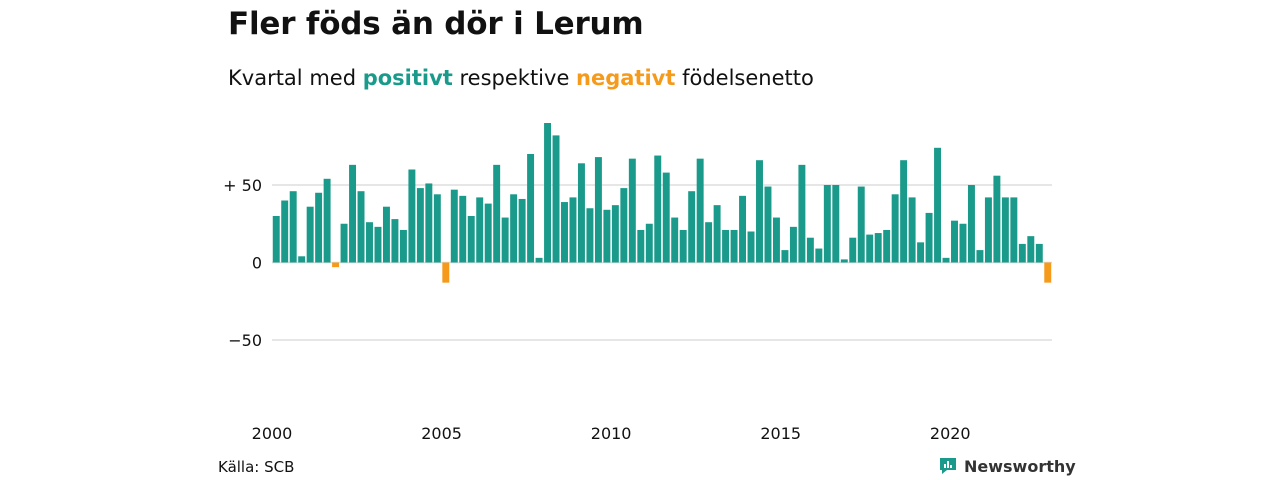  What do you see at coordinates (436, 24) in the screenshot?
I see `chart-title: Fler föds än dör i Lerum` at bounding box center [436, 24].